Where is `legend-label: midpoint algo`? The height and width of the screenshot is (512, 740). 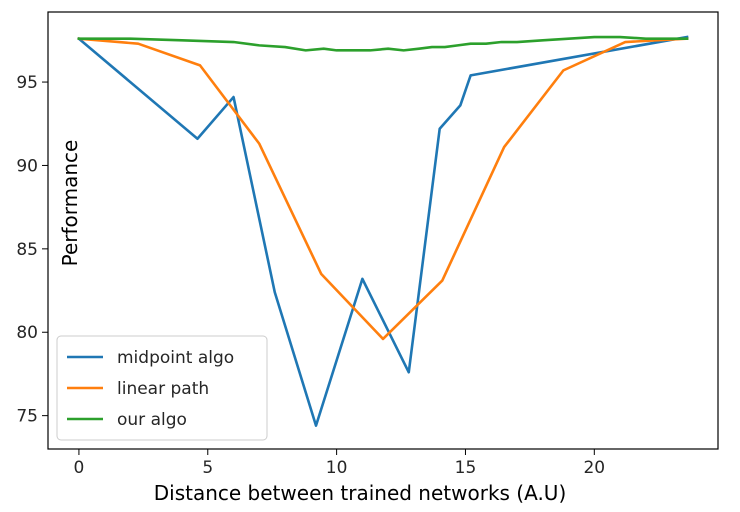 legend-label: midpoint algo is located at coordinates (175, 358).